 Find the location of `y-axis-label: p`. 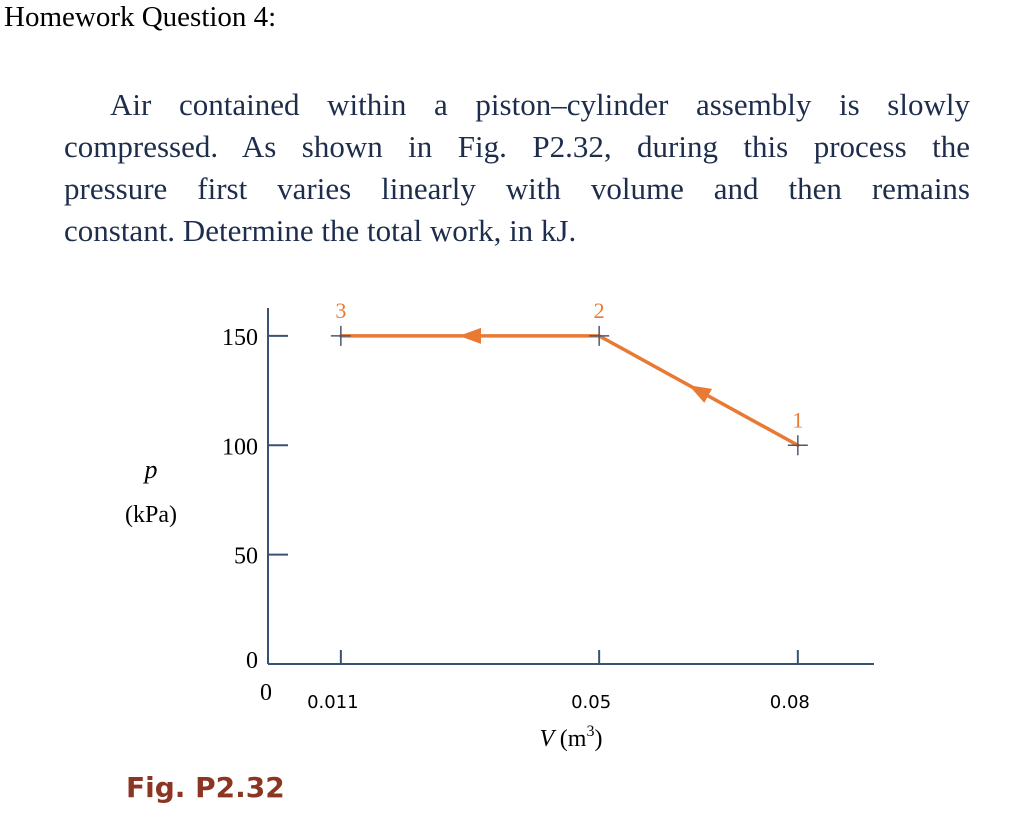

y-axis-label: p is located at coordinates (150, 469).